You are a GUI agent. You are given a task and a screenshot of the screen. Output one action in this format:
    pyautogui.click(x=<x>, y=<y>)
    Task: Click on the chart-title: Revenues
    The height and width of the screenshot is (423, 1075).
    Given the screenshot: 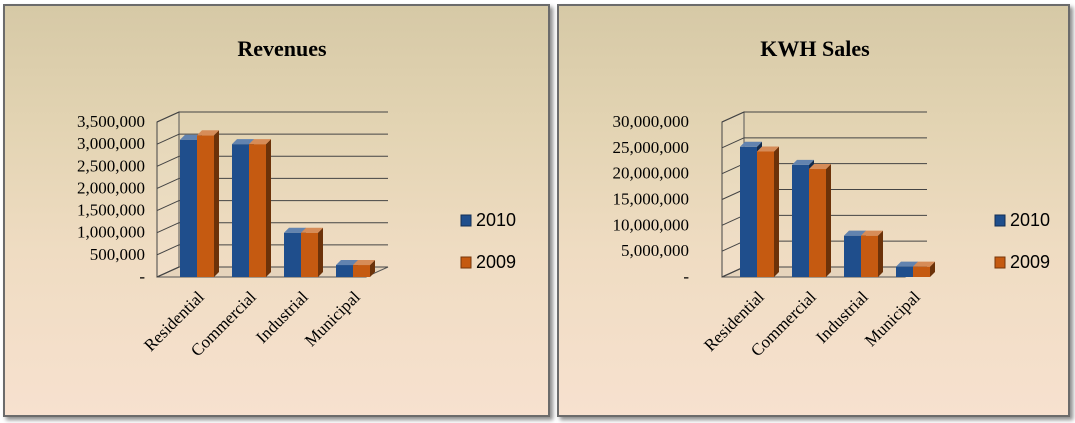 What is the action you would take?
    pyautogui.click(x=282, y=48)
    